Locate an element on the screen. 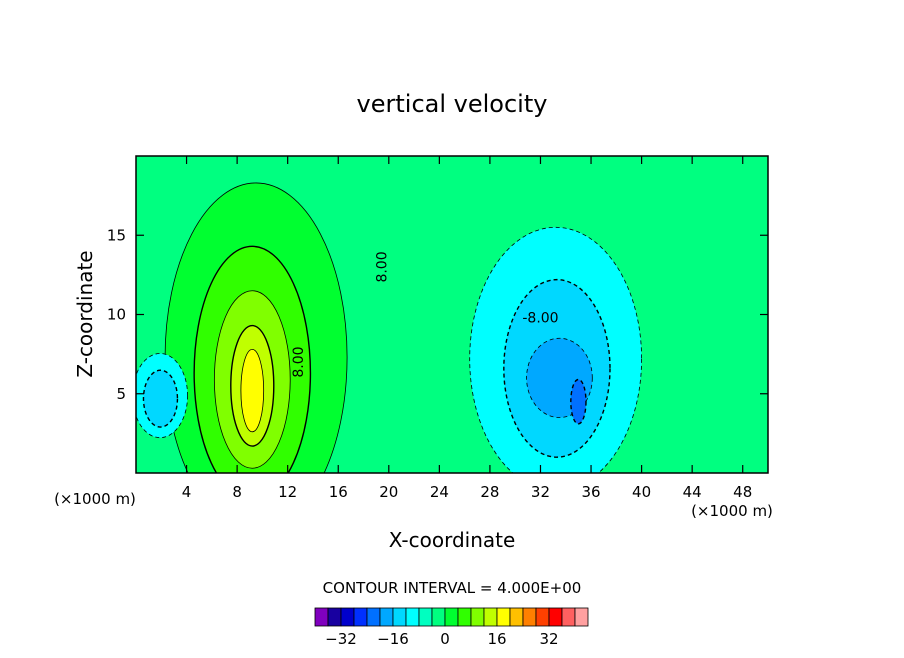  x-tick-label: 40 is located at coordinates (641, 492).